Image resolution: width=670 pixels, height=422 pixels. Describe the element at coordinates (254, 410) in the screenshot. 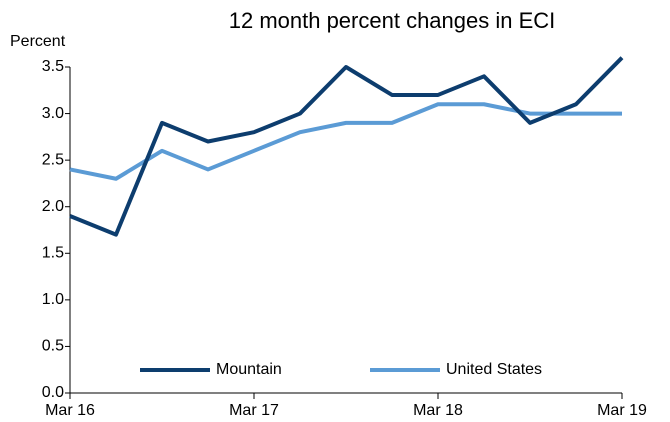

I see `x-tick-label: Mar 17` at that location.